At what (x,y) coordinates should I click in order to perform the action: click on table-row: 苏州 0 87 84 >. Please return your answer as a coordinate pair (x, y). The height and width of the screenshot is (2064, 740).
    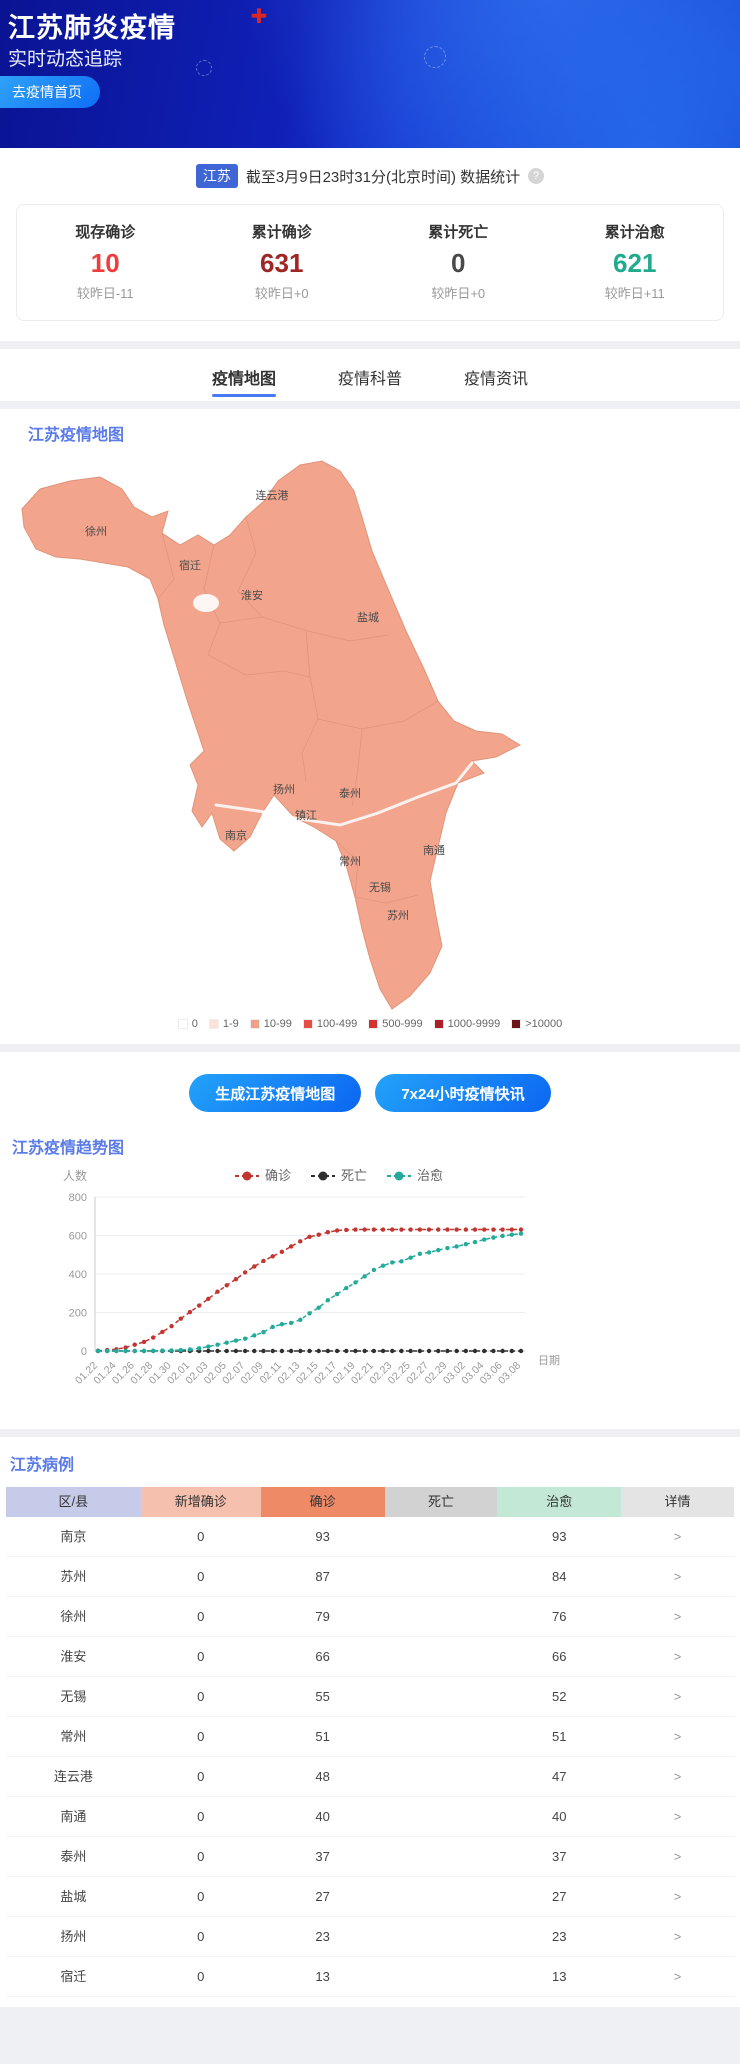
    Looking at the image, I should click on (370, 1577).